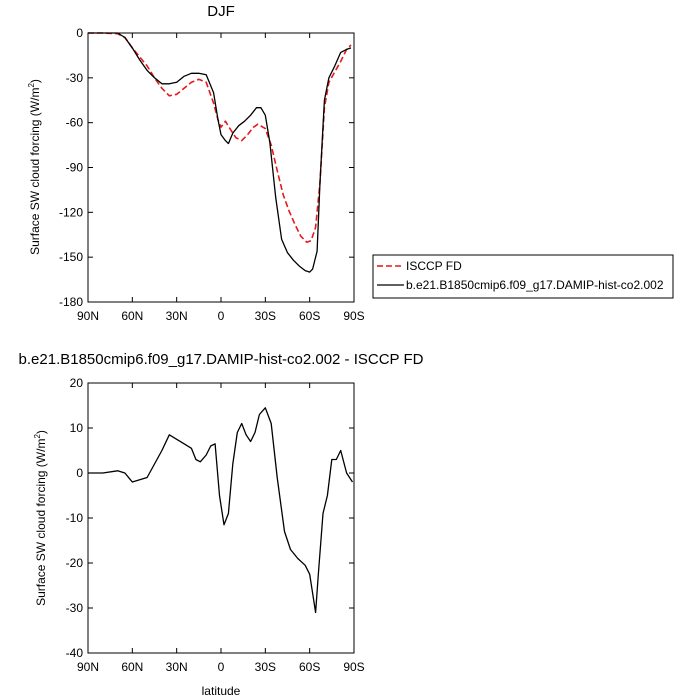 This screenshot has width=700, height=700. Describe the element at coordinates (309, 316) in the screenshot. I see `top-xtick-label: 60S` at that location.